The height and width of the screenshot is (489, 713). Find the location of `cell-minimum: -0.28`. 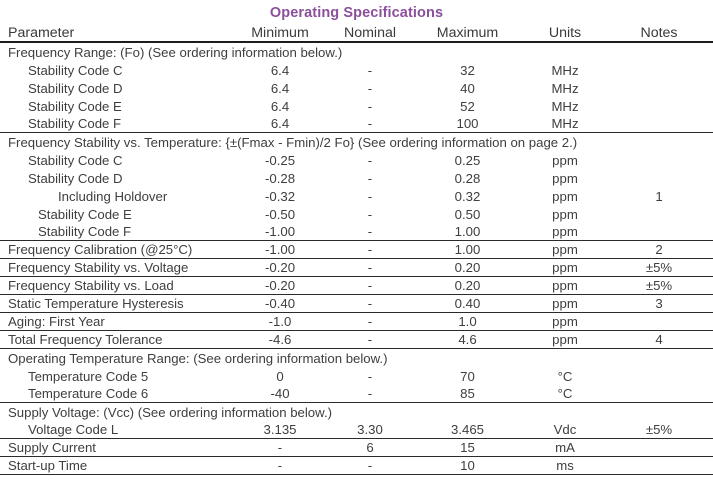

cell-minimum: -0.28 is located at coordinates (280, 178).